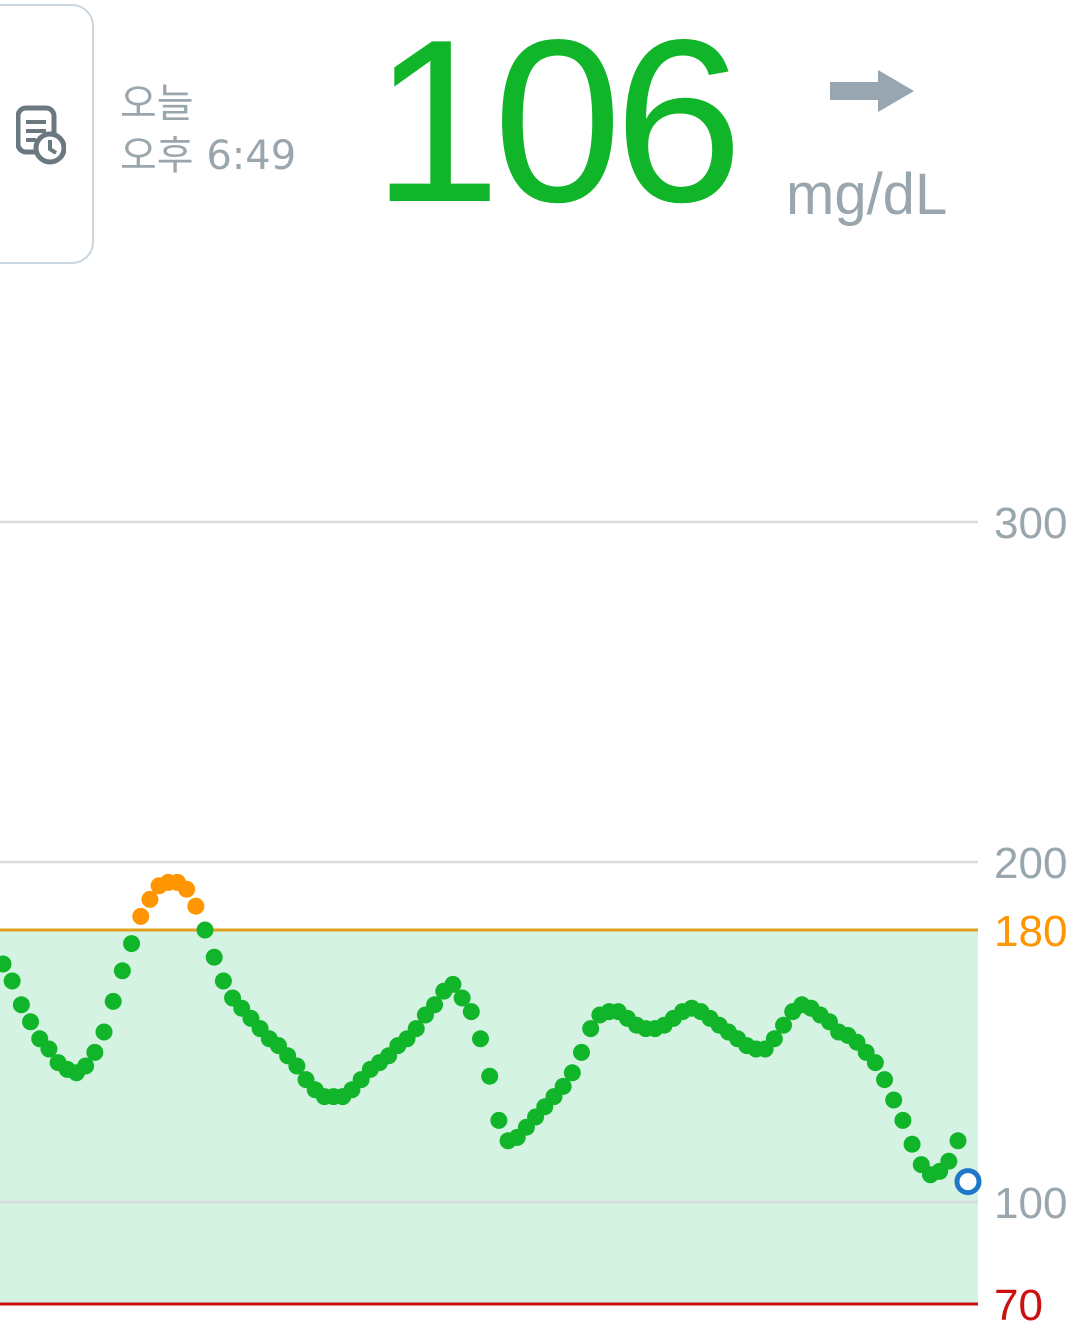  I want to click on reading-timestamp: 오늘 오후 6:49, so click(208, 130).